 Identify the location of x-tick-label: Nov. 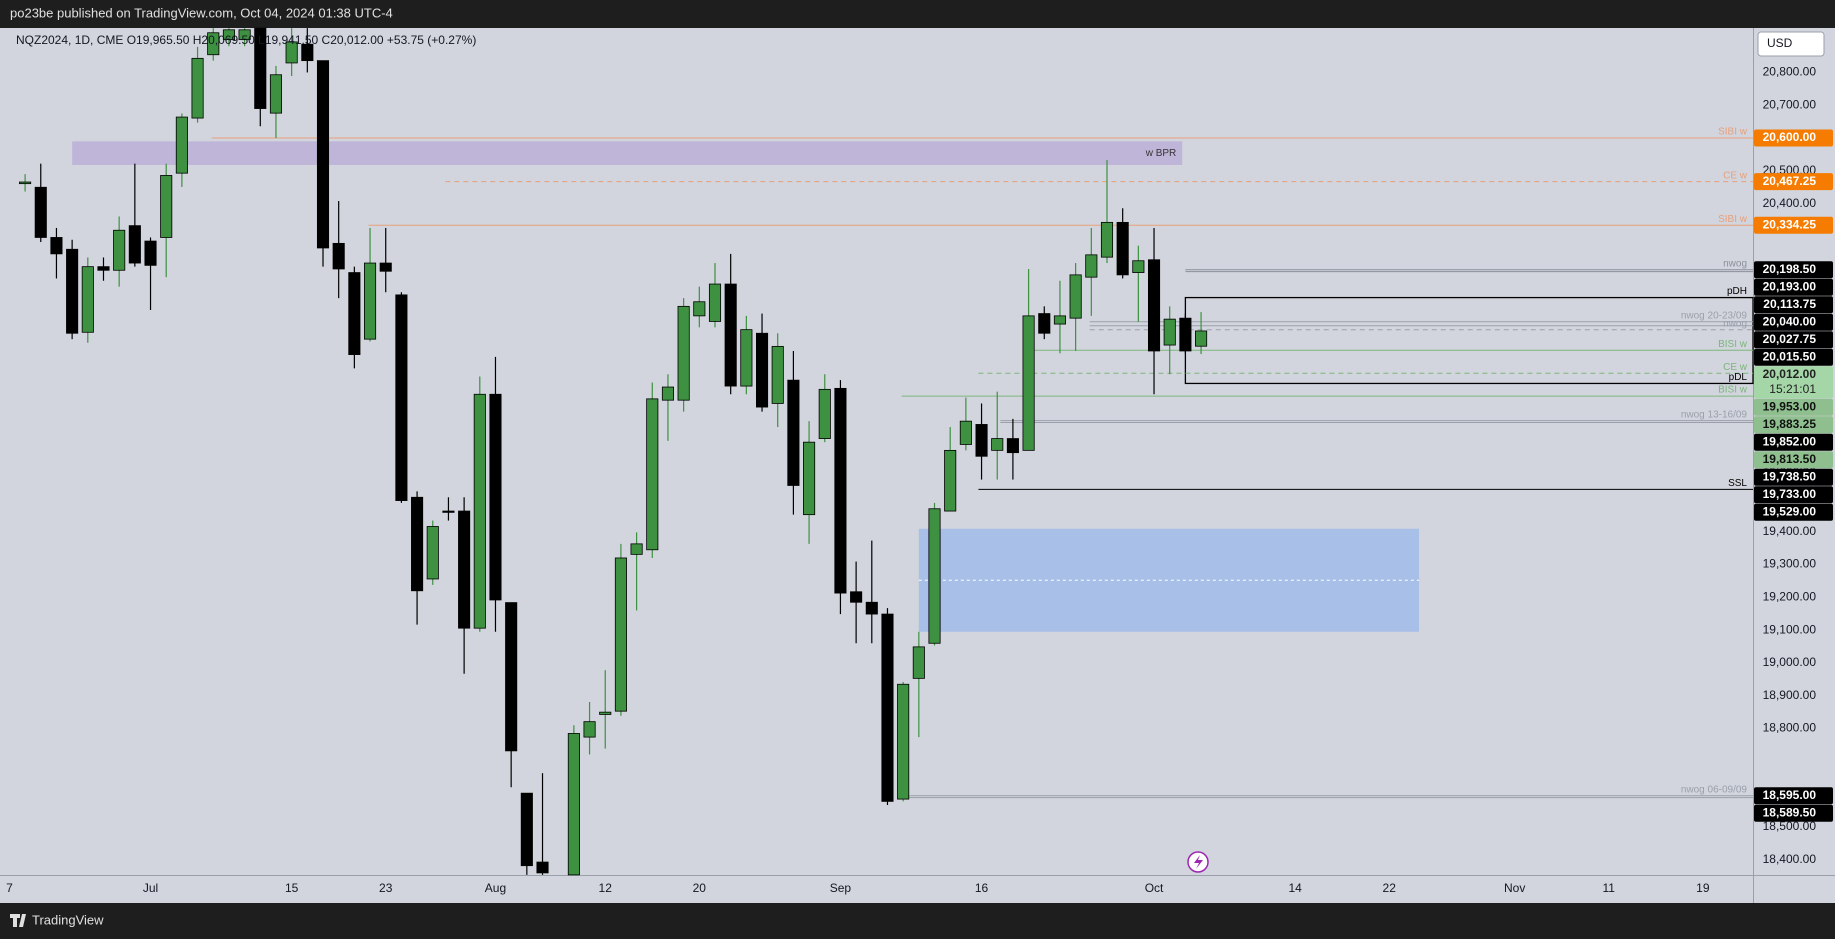
(1514, 888).